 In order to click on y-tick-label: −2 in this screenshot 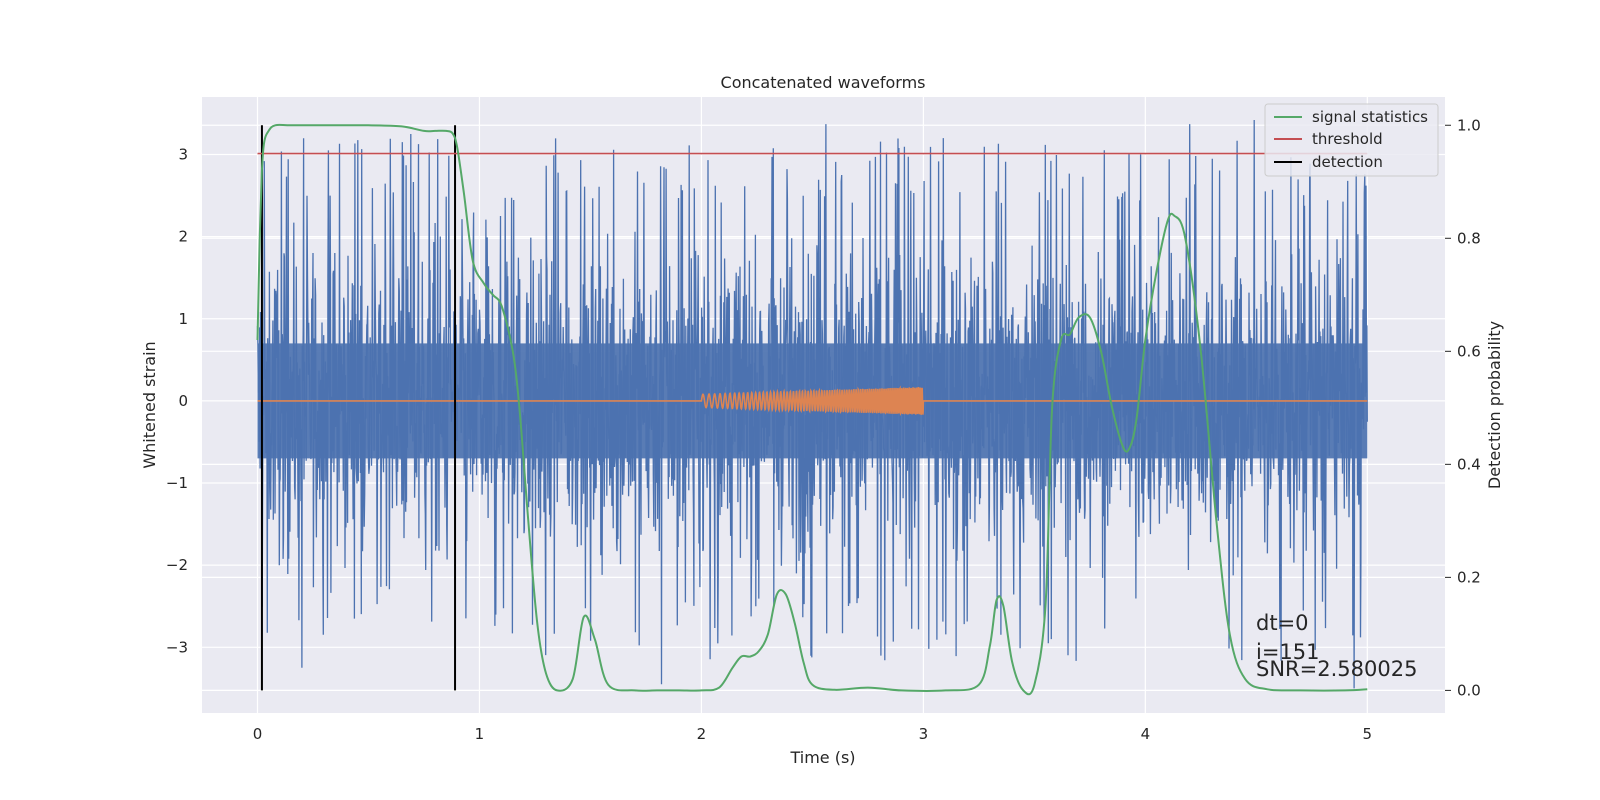, I will do `click(177, 565)`.